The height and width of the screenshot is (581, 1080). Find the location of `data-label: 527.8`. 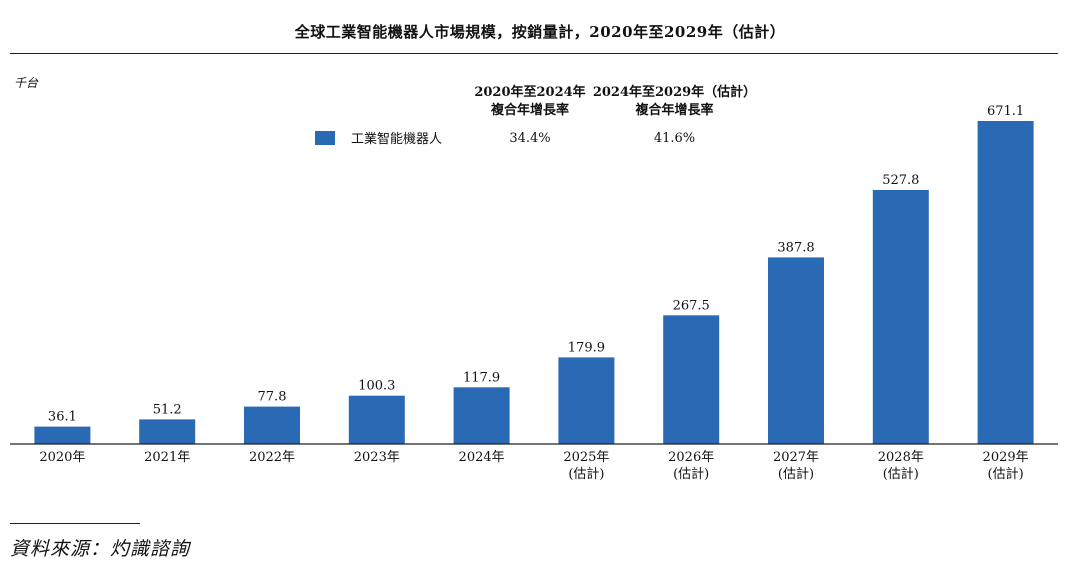

data-label: 527.8 is located at coordinates (900, 180).